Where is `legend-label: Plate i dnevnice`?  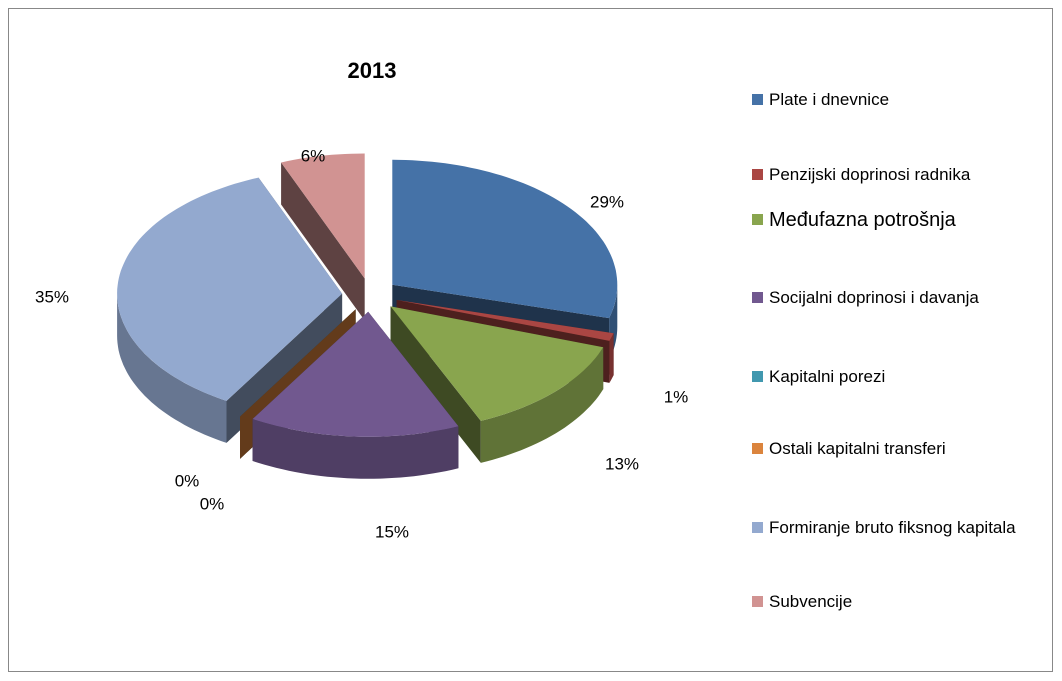
legend-label: Plate i dnevnice is located at coordinates (829, 99).